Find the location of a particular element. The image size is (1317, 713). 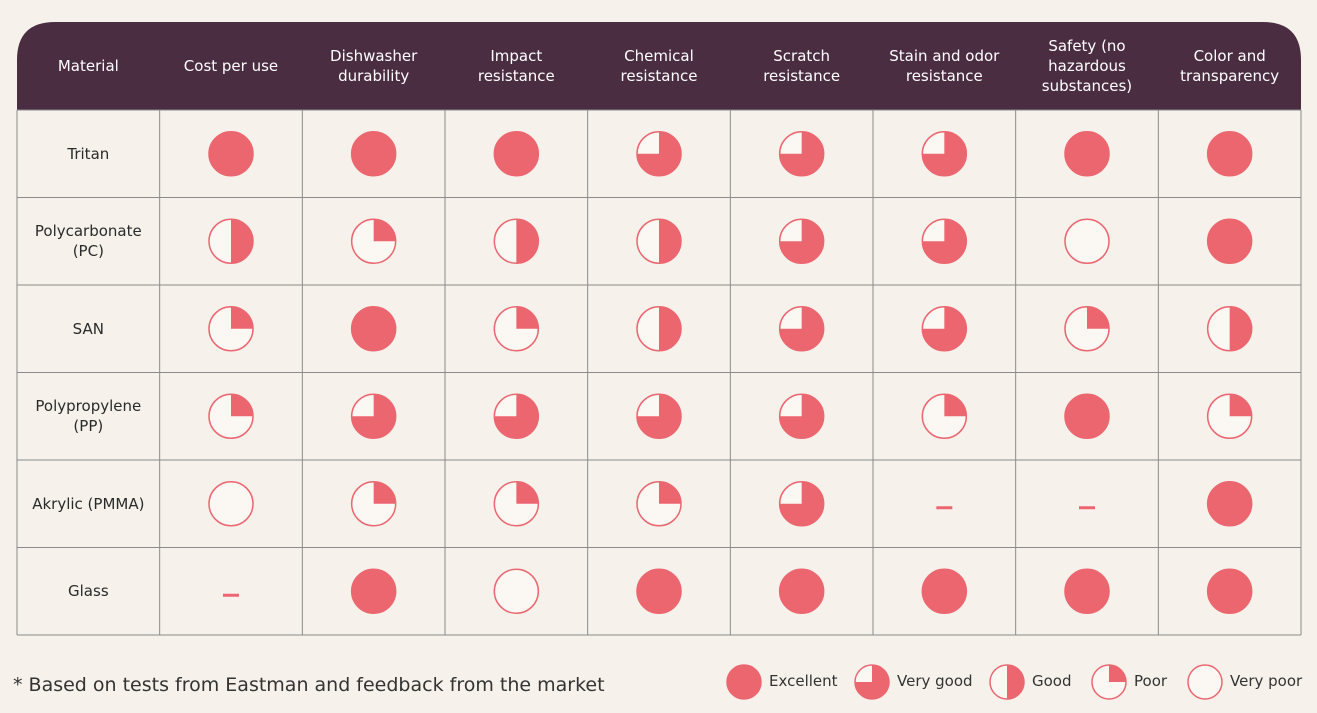

column-header: Chemical resistance is located at coordinates (659, 66).